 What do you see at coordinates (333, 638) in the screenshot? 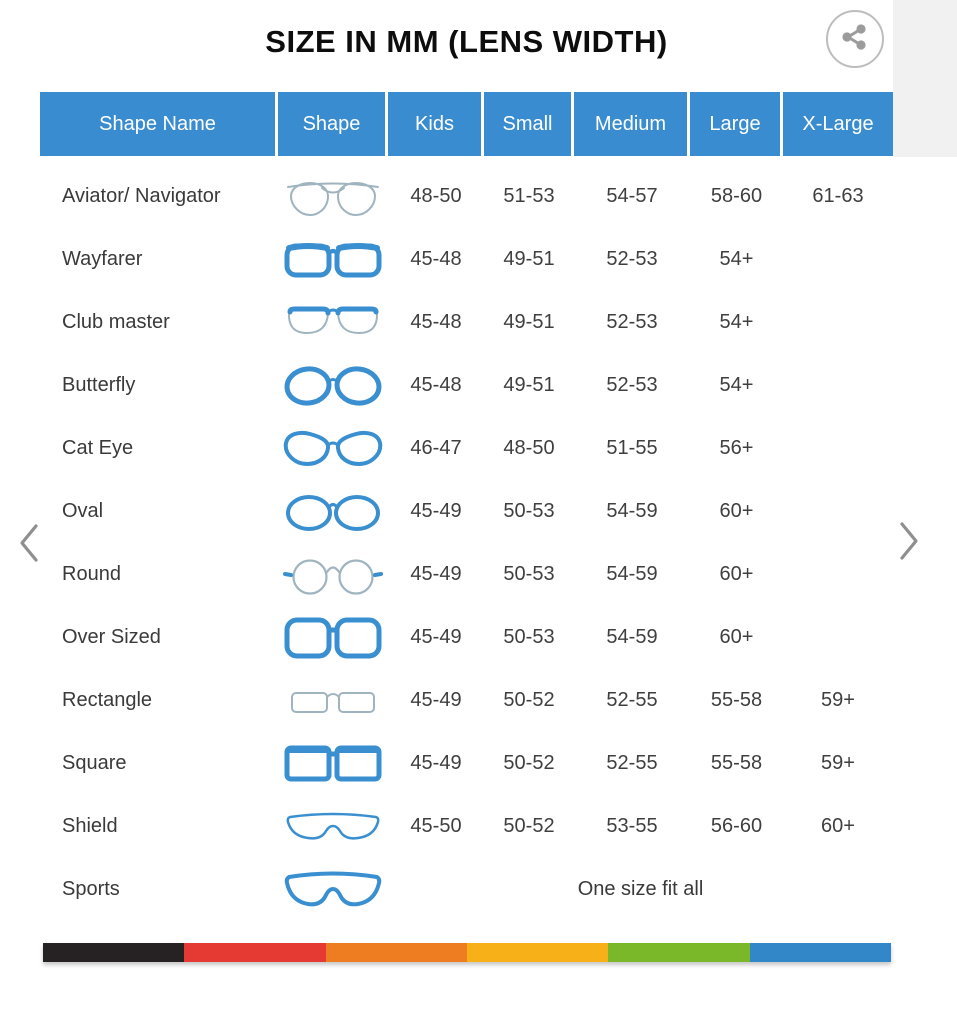
I see `oversized-glasses-icon` at bounding box center [333, 638].